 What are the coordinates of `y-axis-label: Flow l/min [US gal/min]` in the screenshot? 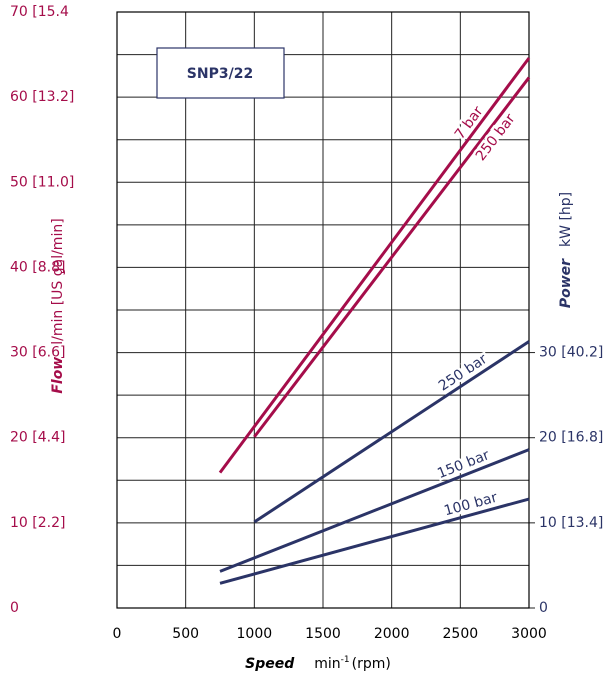 It's located at (58, 305).